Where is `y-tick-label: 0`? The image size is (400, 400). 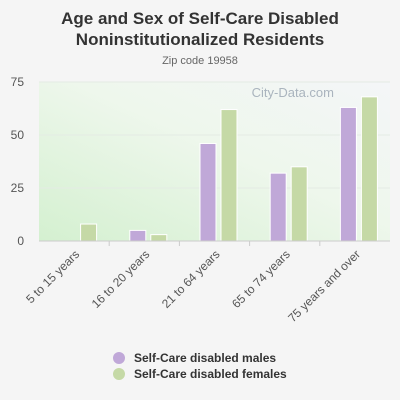 y-tick-label: 0 is located at coordinates (20, 241).